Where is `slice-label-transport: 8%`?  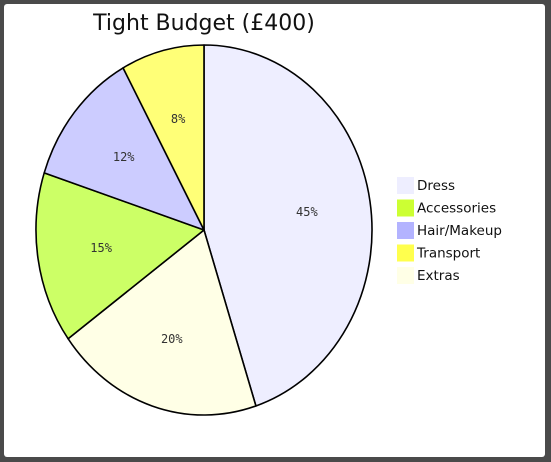 slice-label-transport: 8% is located at coordinates (178, 119).